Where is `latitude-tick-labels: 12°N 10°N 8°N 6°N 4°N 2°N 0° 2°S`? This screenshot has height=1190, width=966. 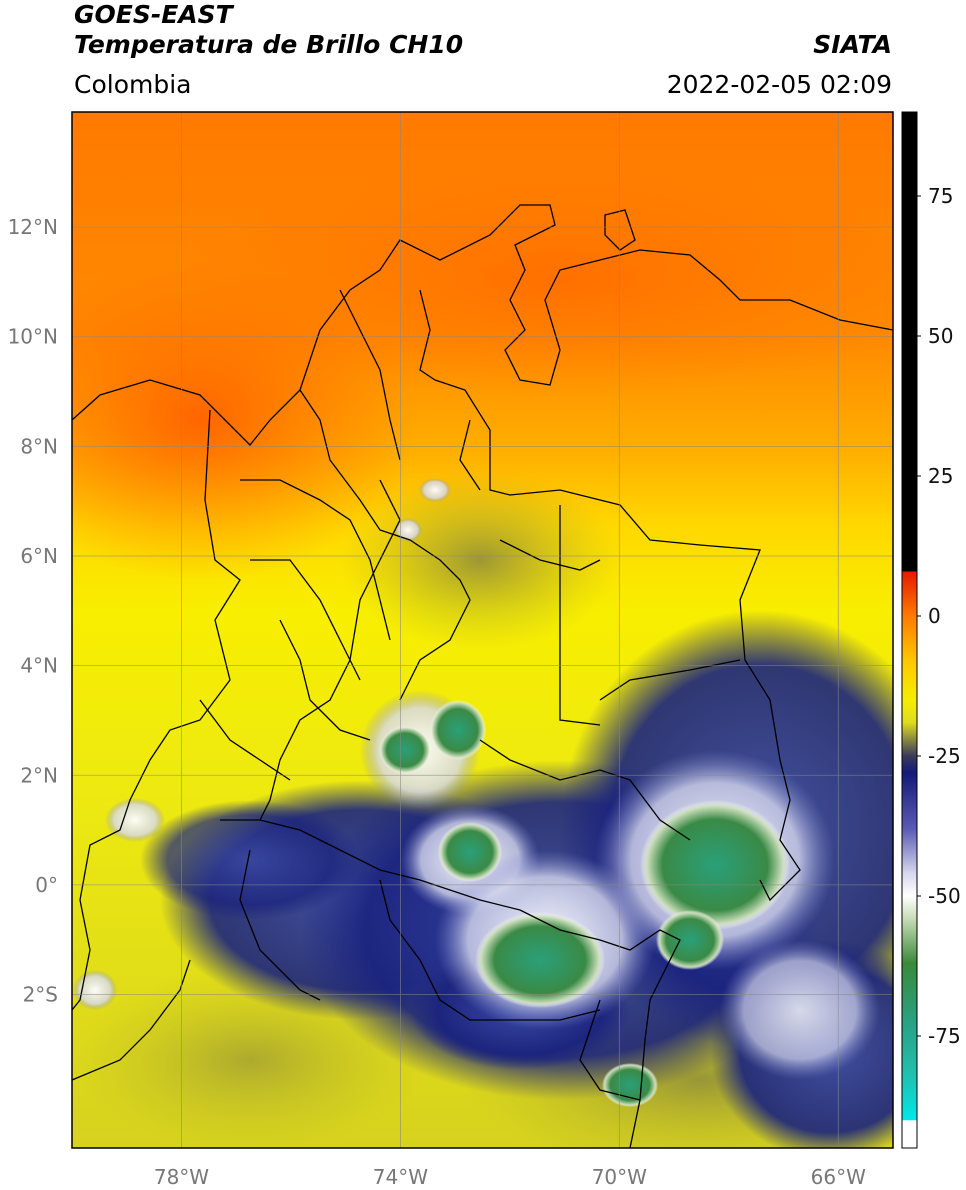 latitude-tick-labels: 12°N 10°N 8°N 6°N 4°N 2°N 0° 2°S is located at coordinates (33, 610).